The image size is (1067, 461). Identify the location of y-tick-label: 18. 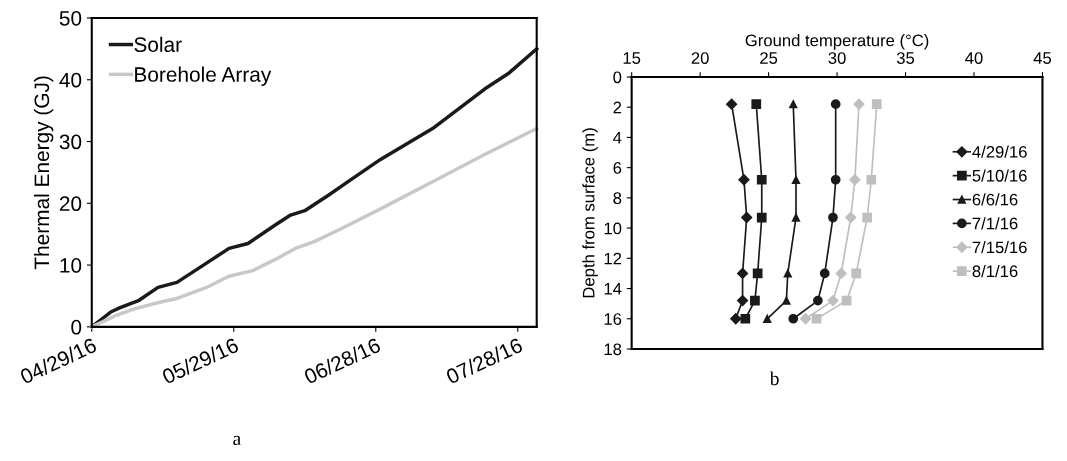
(613, 349).